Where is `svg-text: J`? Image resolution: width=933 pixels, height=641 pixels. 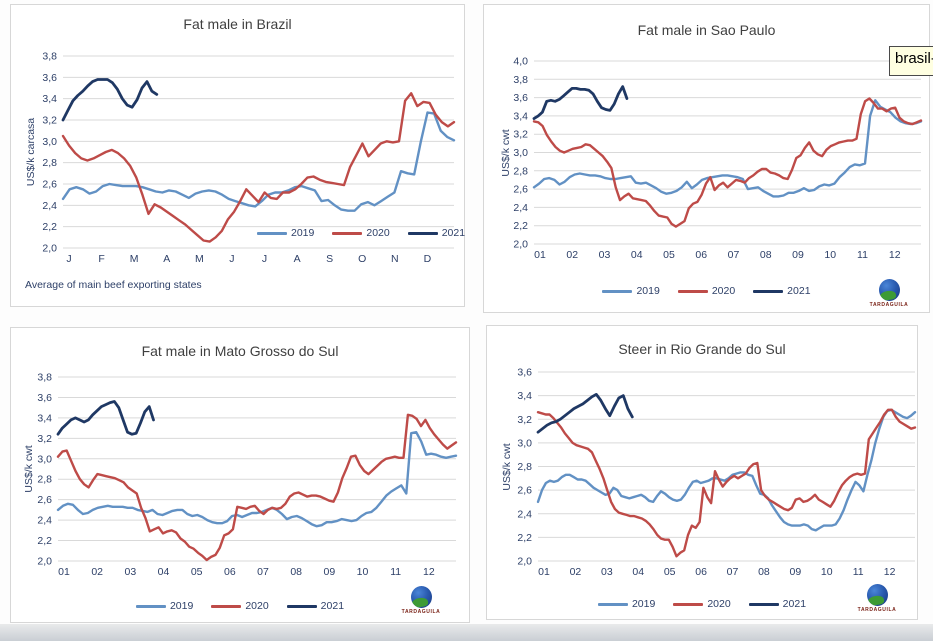 svg-text: J is located at coordinates (231, 259).